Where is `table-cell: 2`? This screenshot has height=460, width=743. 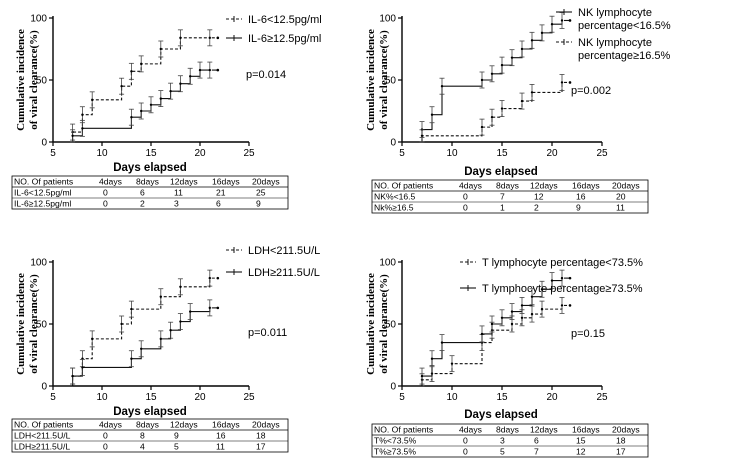
table-cell: 2 is located at coordinates (536, 208).